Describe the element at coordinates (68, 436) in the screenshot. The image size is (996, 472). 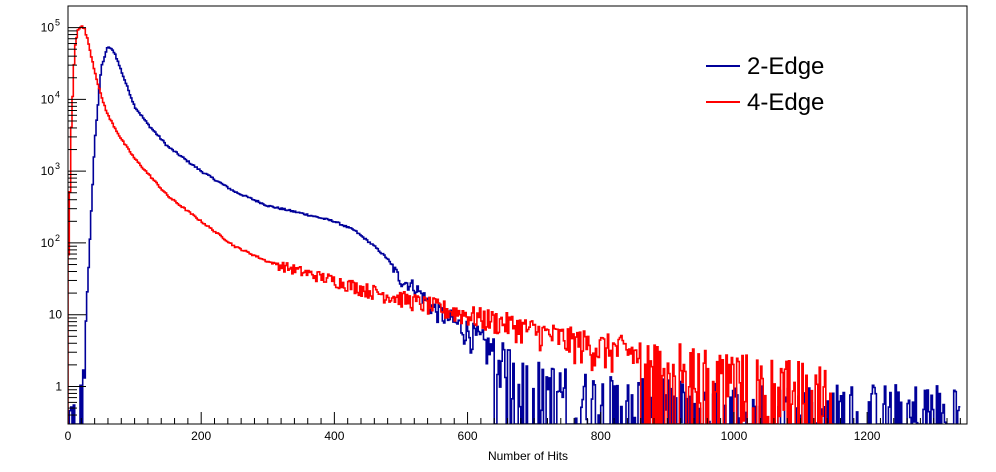
I see `x-tick-label: 0` at that location.